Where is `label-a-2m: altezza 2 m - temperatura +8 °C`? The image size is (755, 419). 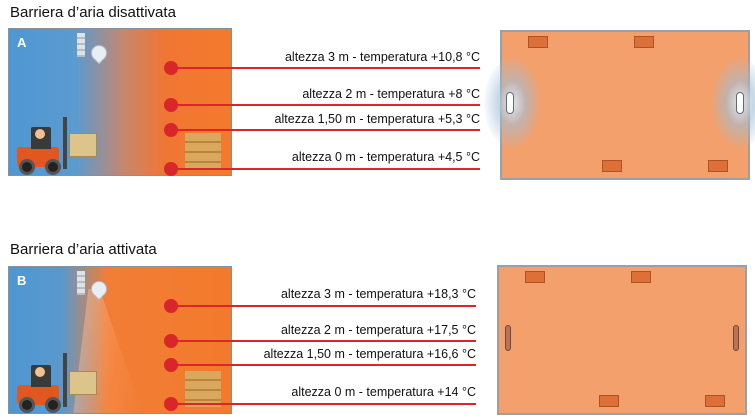 label-a-2m: altezza 2 m - temperatura +8 °C is located at coordinates (391, 94).